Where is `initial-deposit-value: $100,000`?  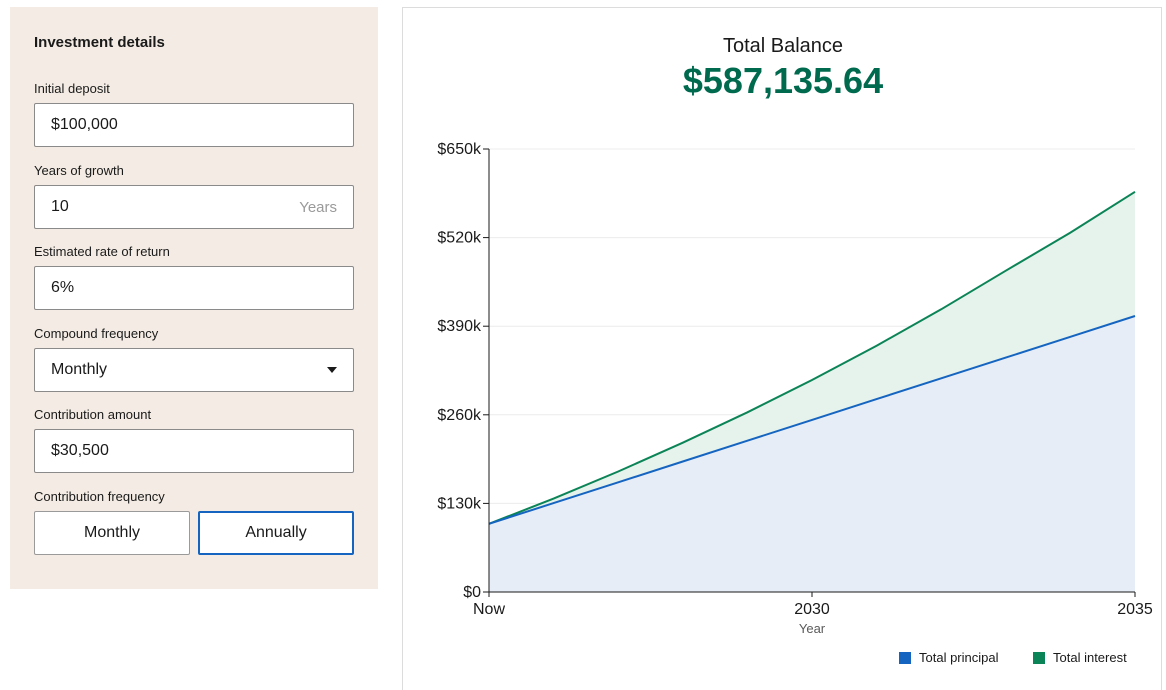
initial-deposit-value: $100,000 is located at coordinates (84, 124).